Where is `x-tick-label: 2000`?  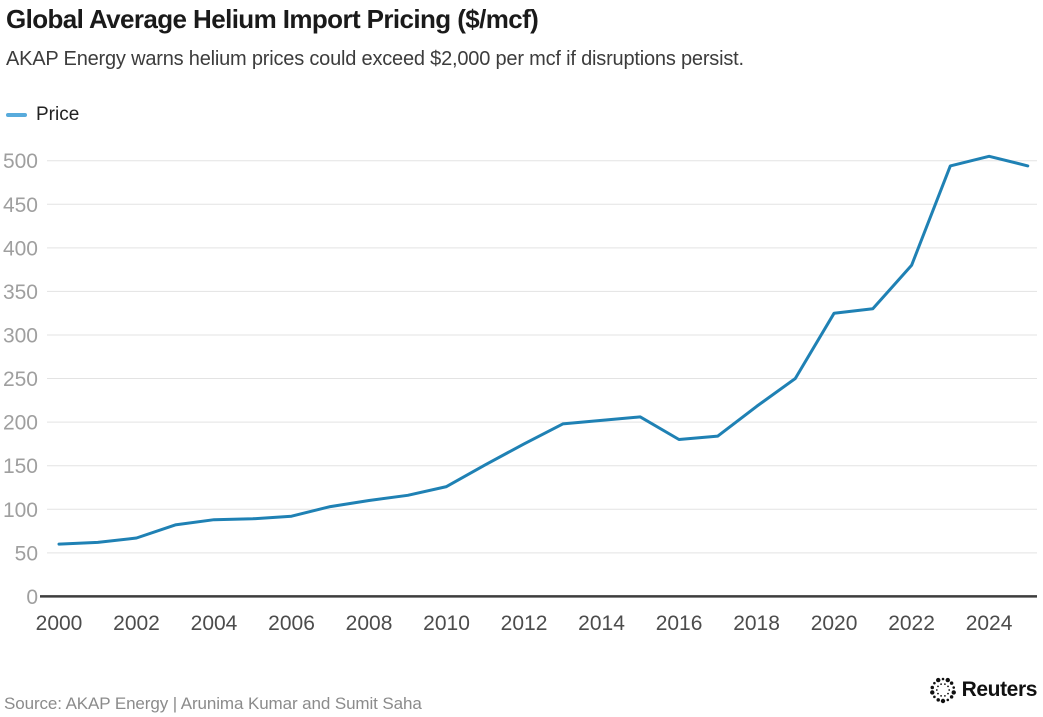
x-tick-label: 2000 is located at coordinates (59, 623).